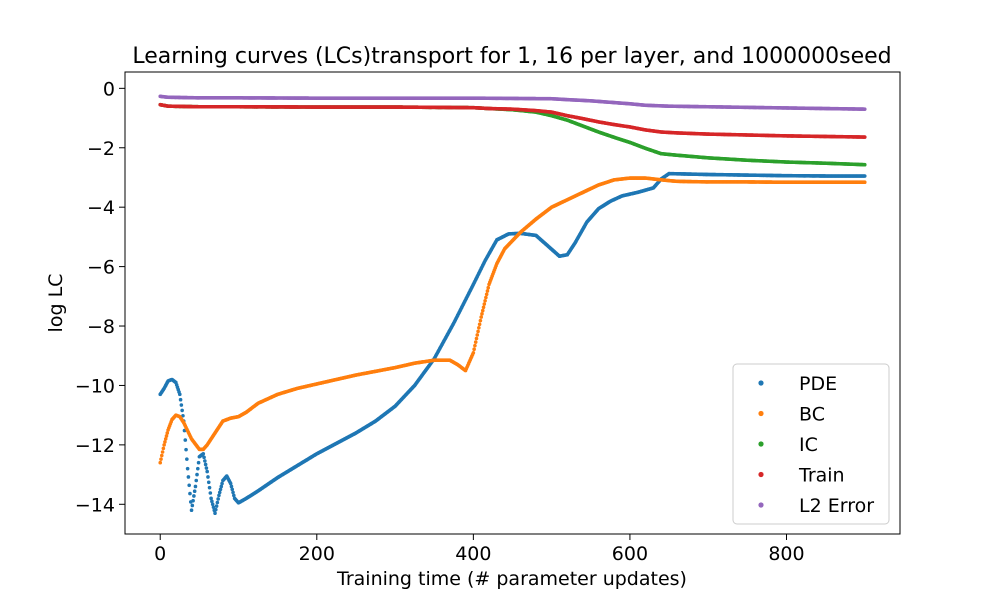  Describe the element at coordinates (821, 476) in the screenshot. I see `legend-label: Train` at that location.